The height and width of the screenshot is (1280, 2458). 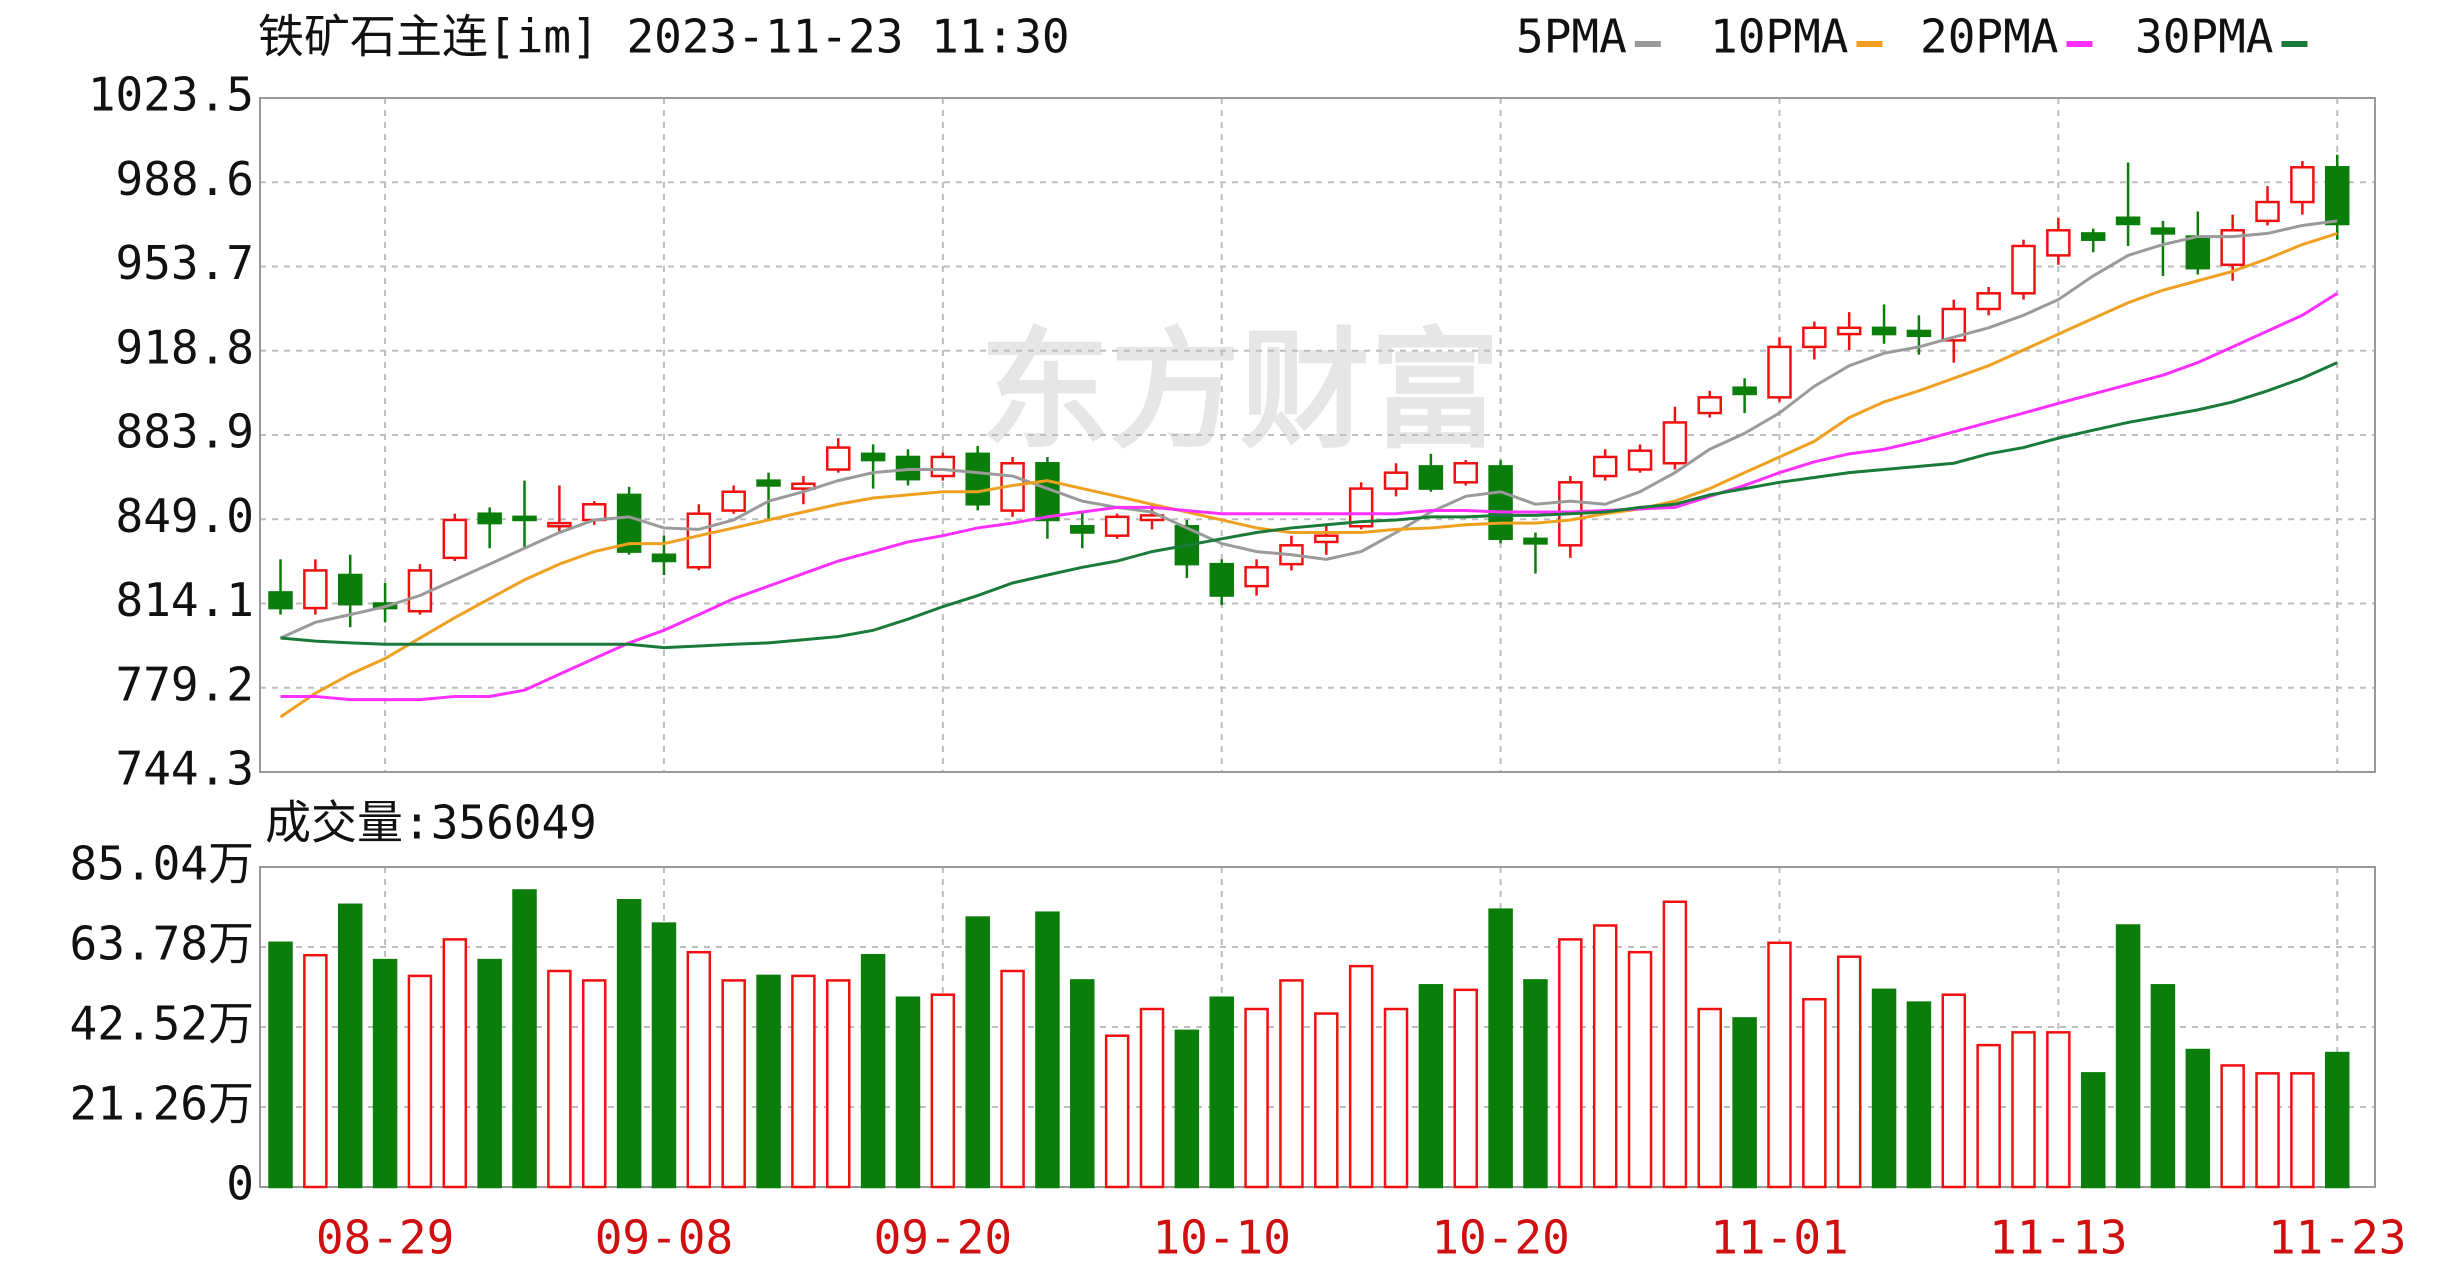 What do you see at coordinates (185, 516) in the screenshot?
I see `y-tick-label: 849.0` at bounding box center [185, 516].